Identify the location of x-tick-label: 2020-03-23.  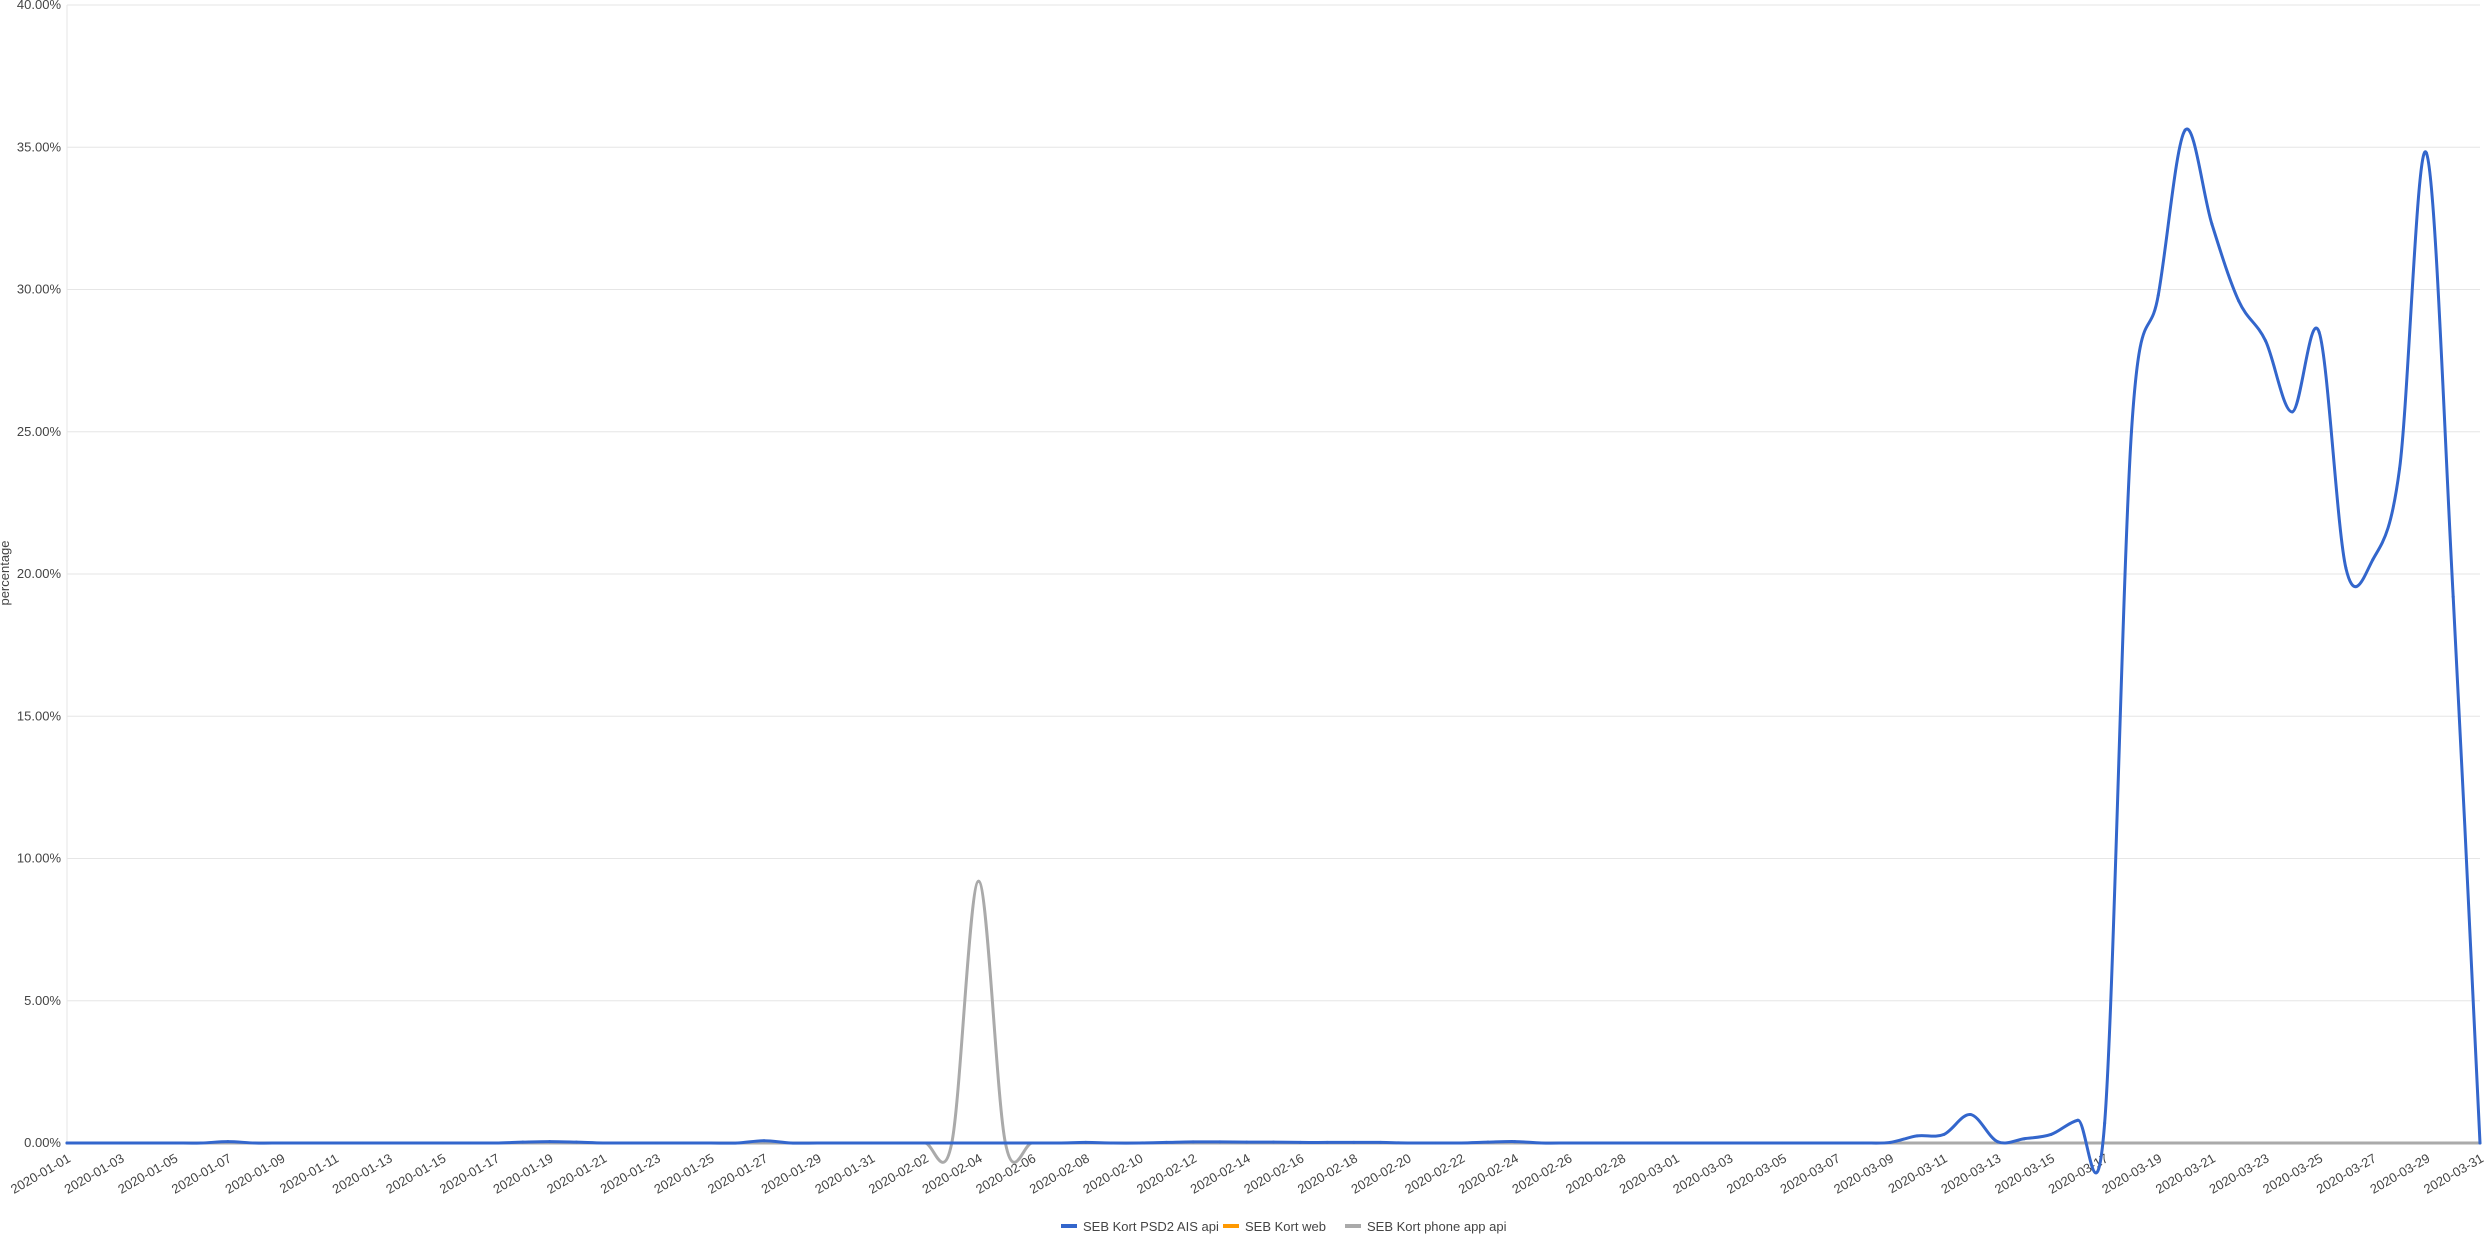
(2238, 1173).